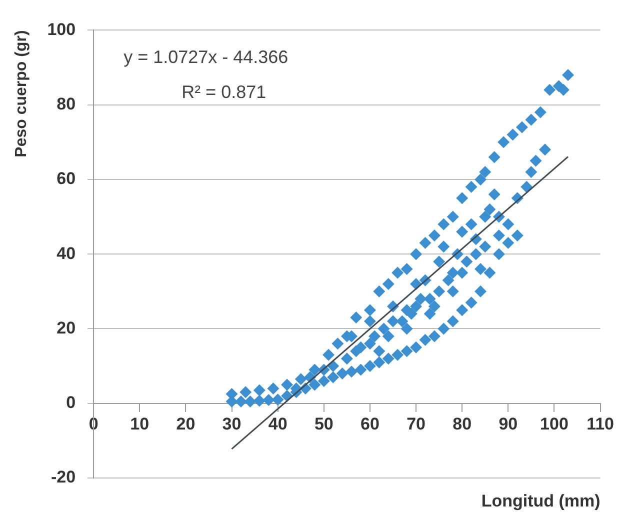  Describe the element at coordinates (66, 178) in the screenshot. I see `y-tick-label: 60` at that location.